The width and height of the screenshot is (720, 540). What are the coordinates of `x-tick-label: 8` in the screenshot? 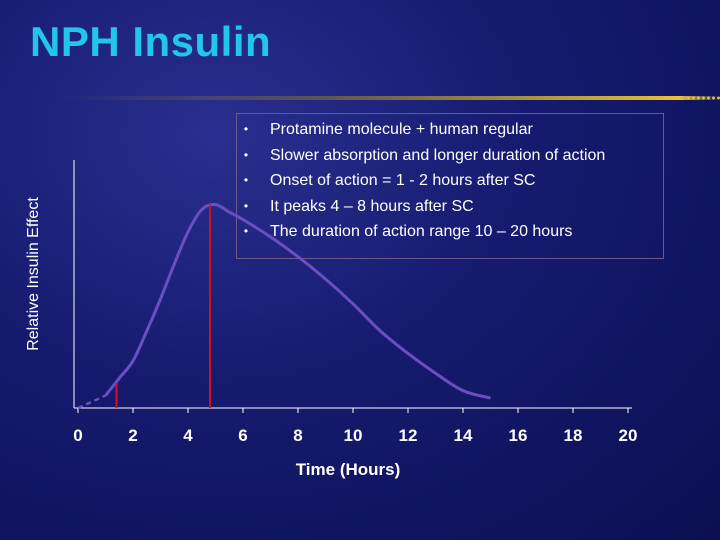 It's located at (298, 435).